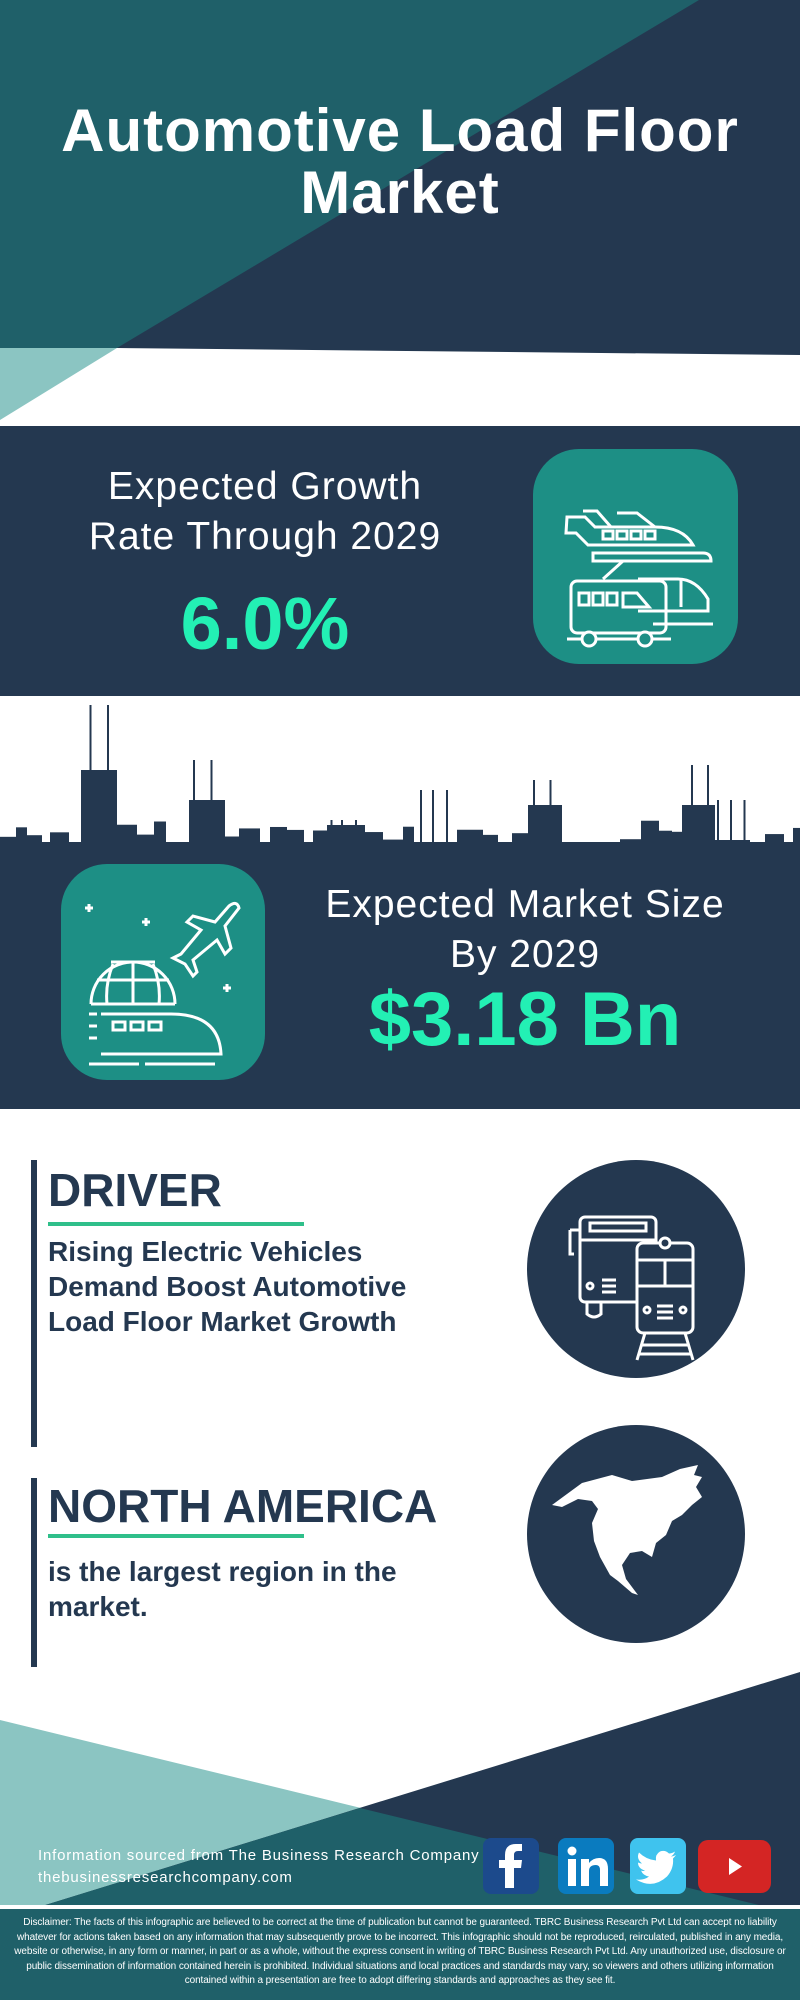 The height and width of the screenshot is (2000, 800). I want to click on growth-label-line: Rate Through 2029, so click(265, 536).